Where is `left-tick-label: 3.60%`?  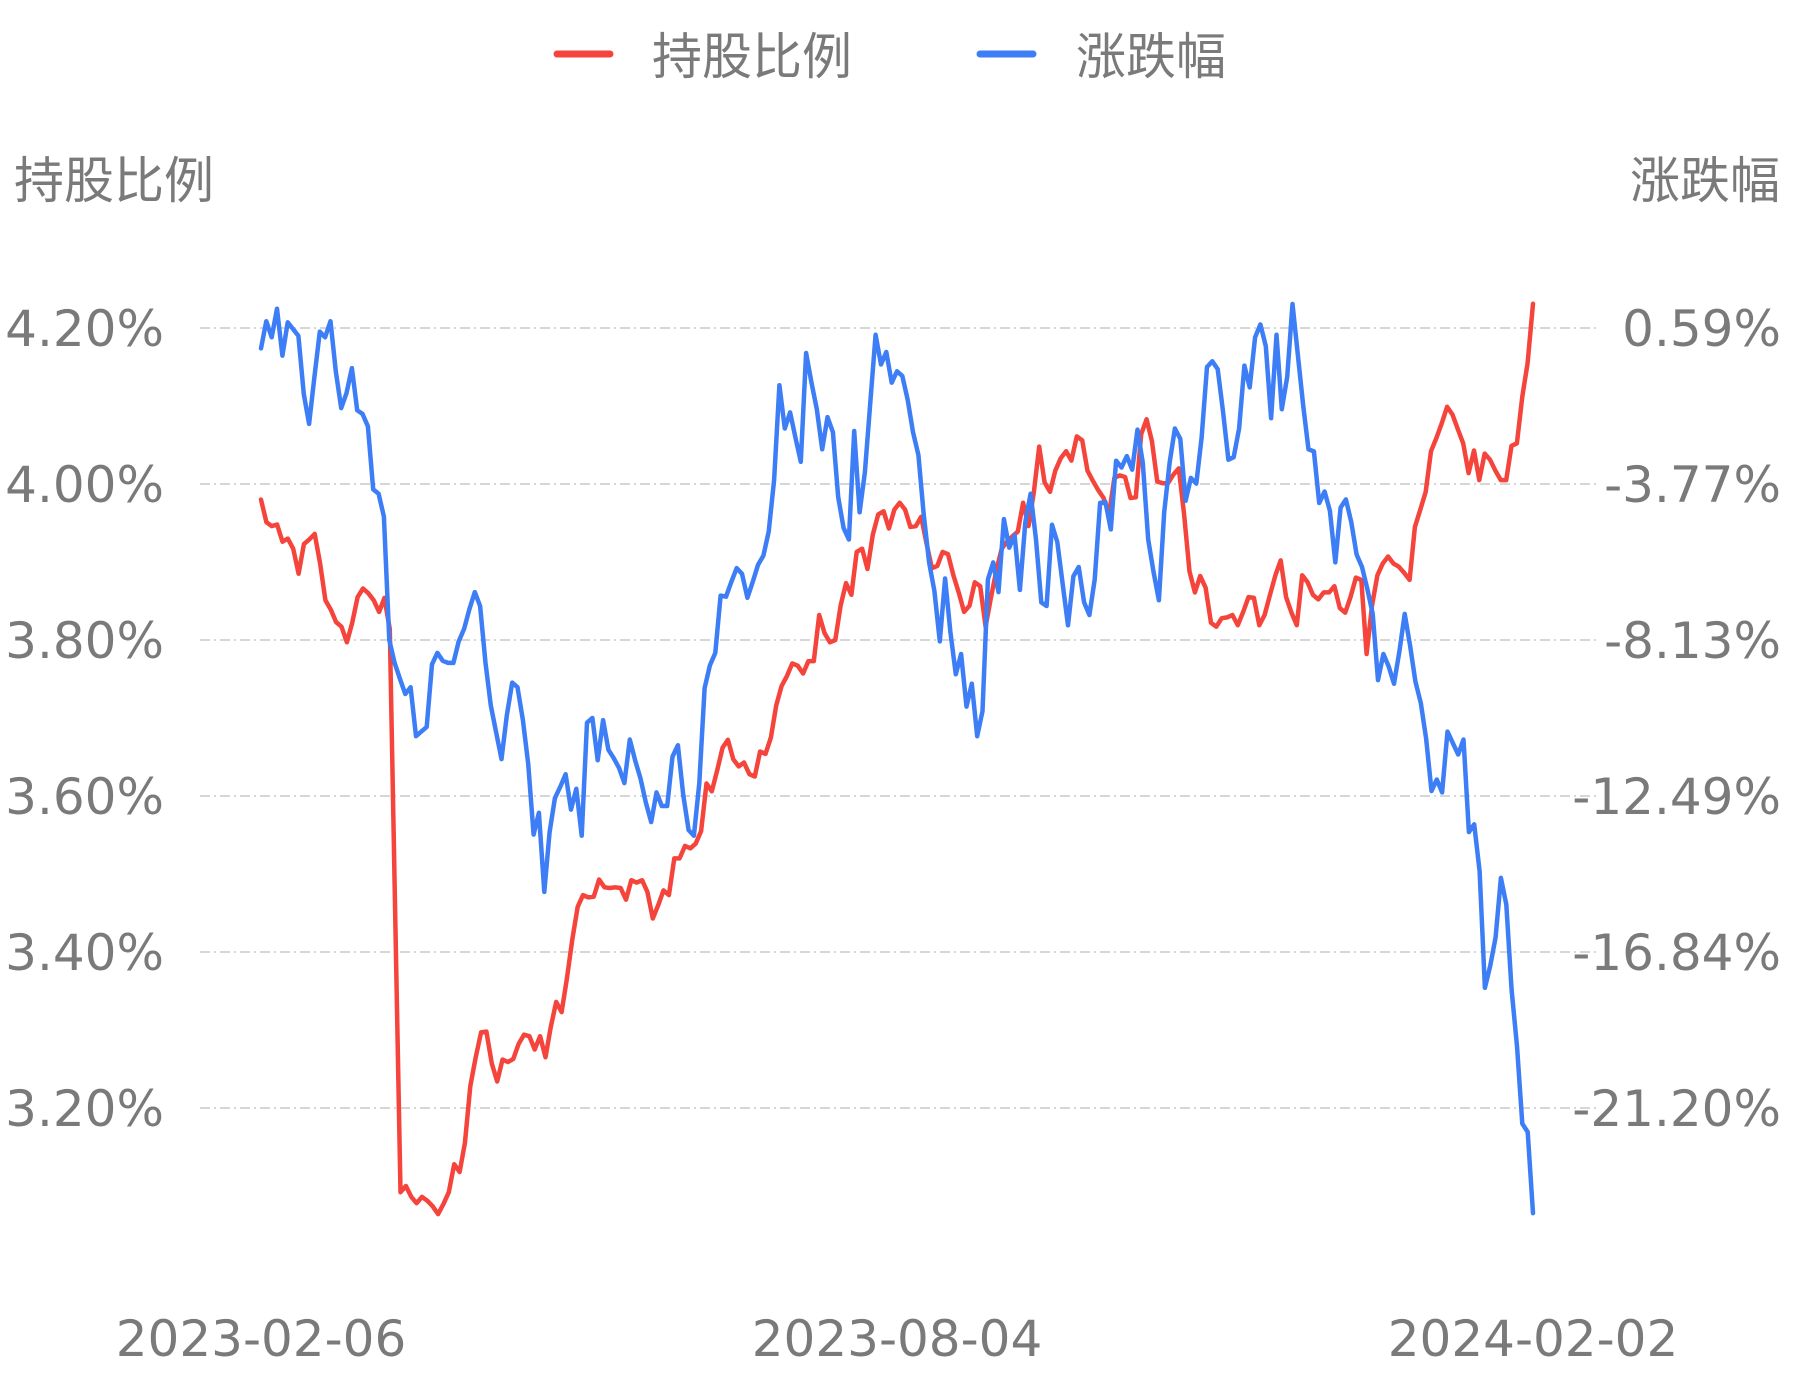 left-tick-label: 3.60% is located at coordinates (84, 797).